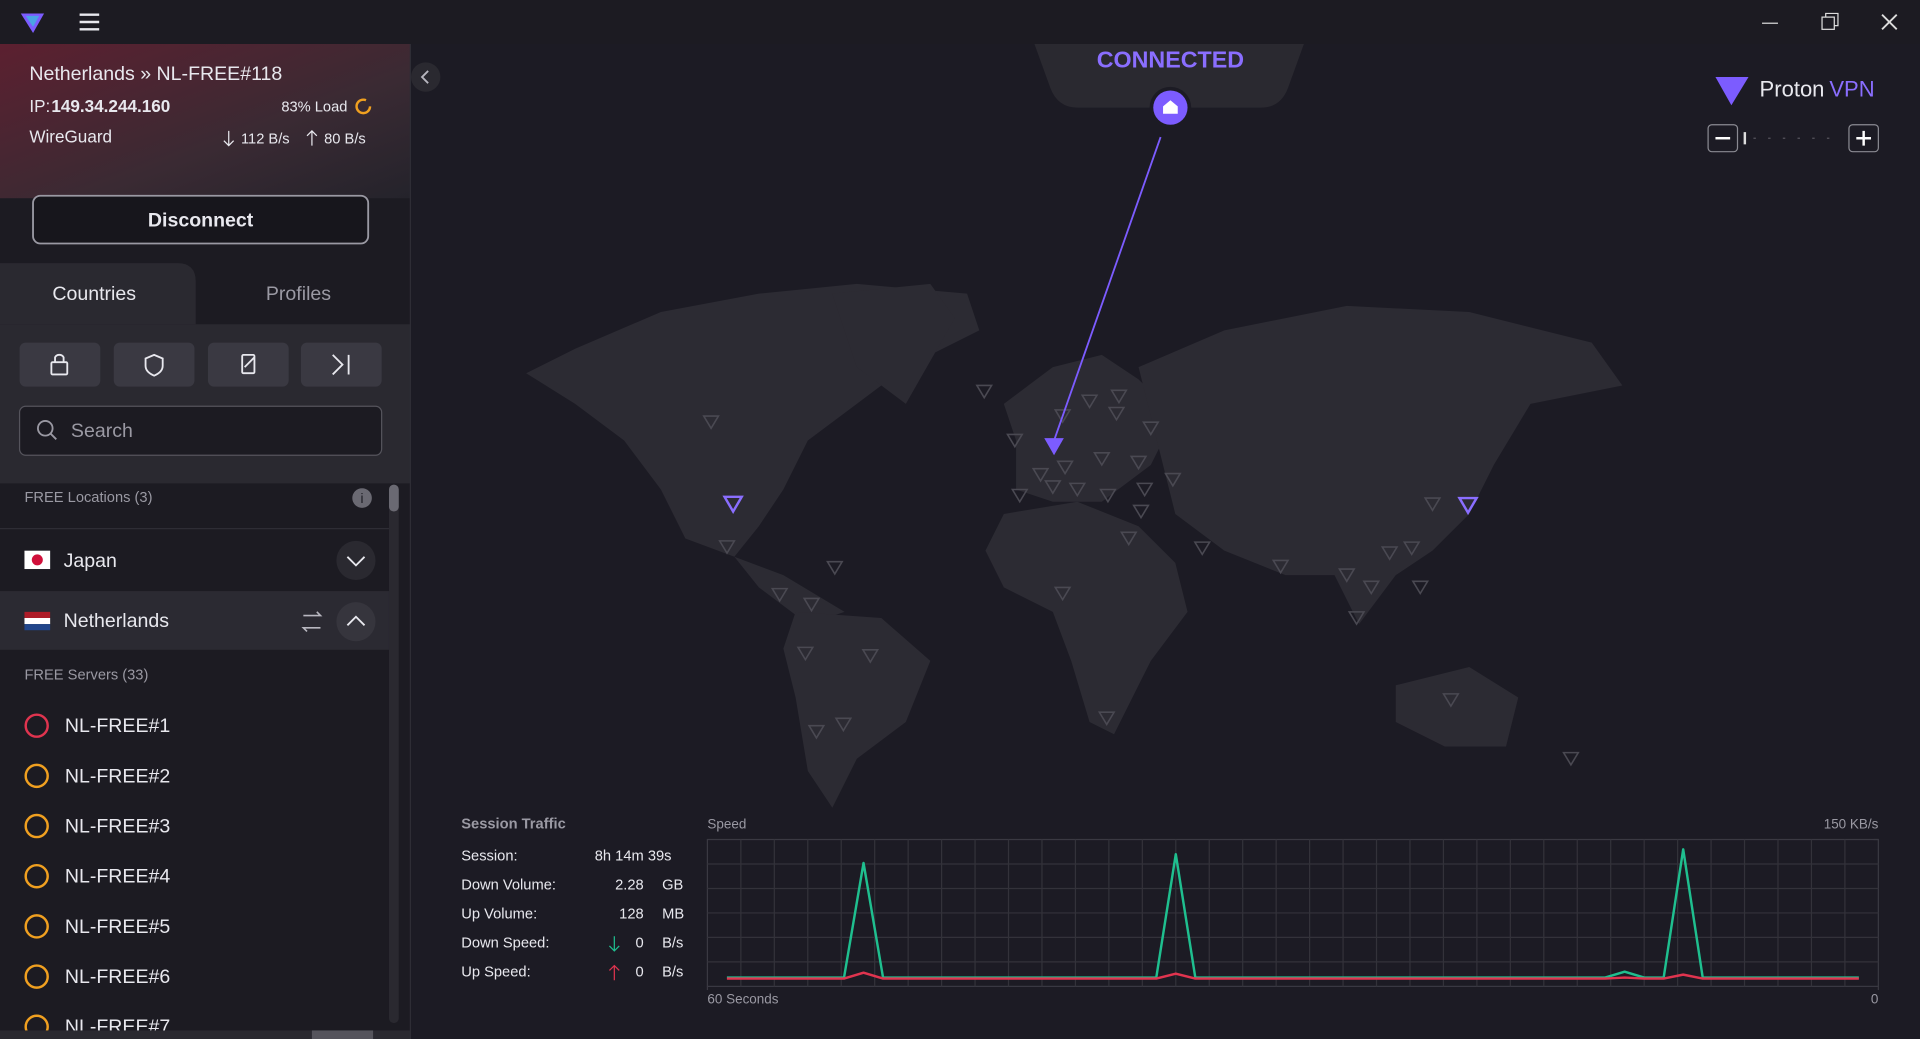 Image resolution: width=1920 pixels, height=1039 pixels. What do you see at coordinates (117, 726) in the screenshot?
I see `server-name: NL-FREE#1` at bounding box center [117, 726].